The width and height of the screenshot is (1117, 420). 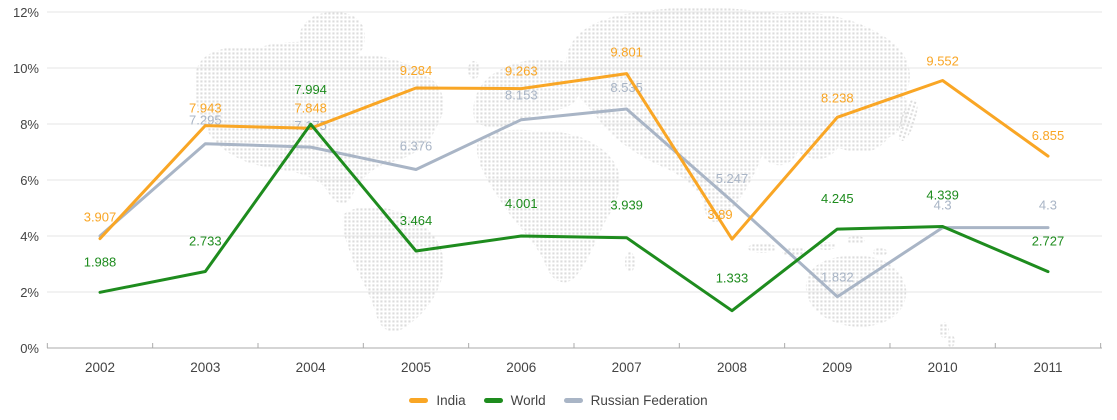 What do you see at coordinates (1048, 241) in the screenshot?
I see `value-label-world: 2.727` at bounding box center [1048, 241].